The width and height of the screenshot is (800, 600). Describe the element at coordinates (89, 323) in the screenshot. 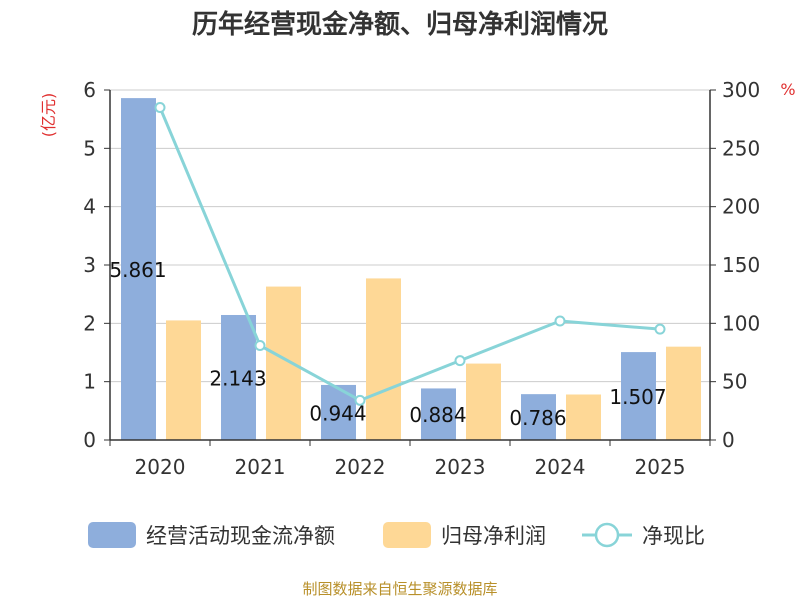

I see `left-tick-label: 2` at that location.